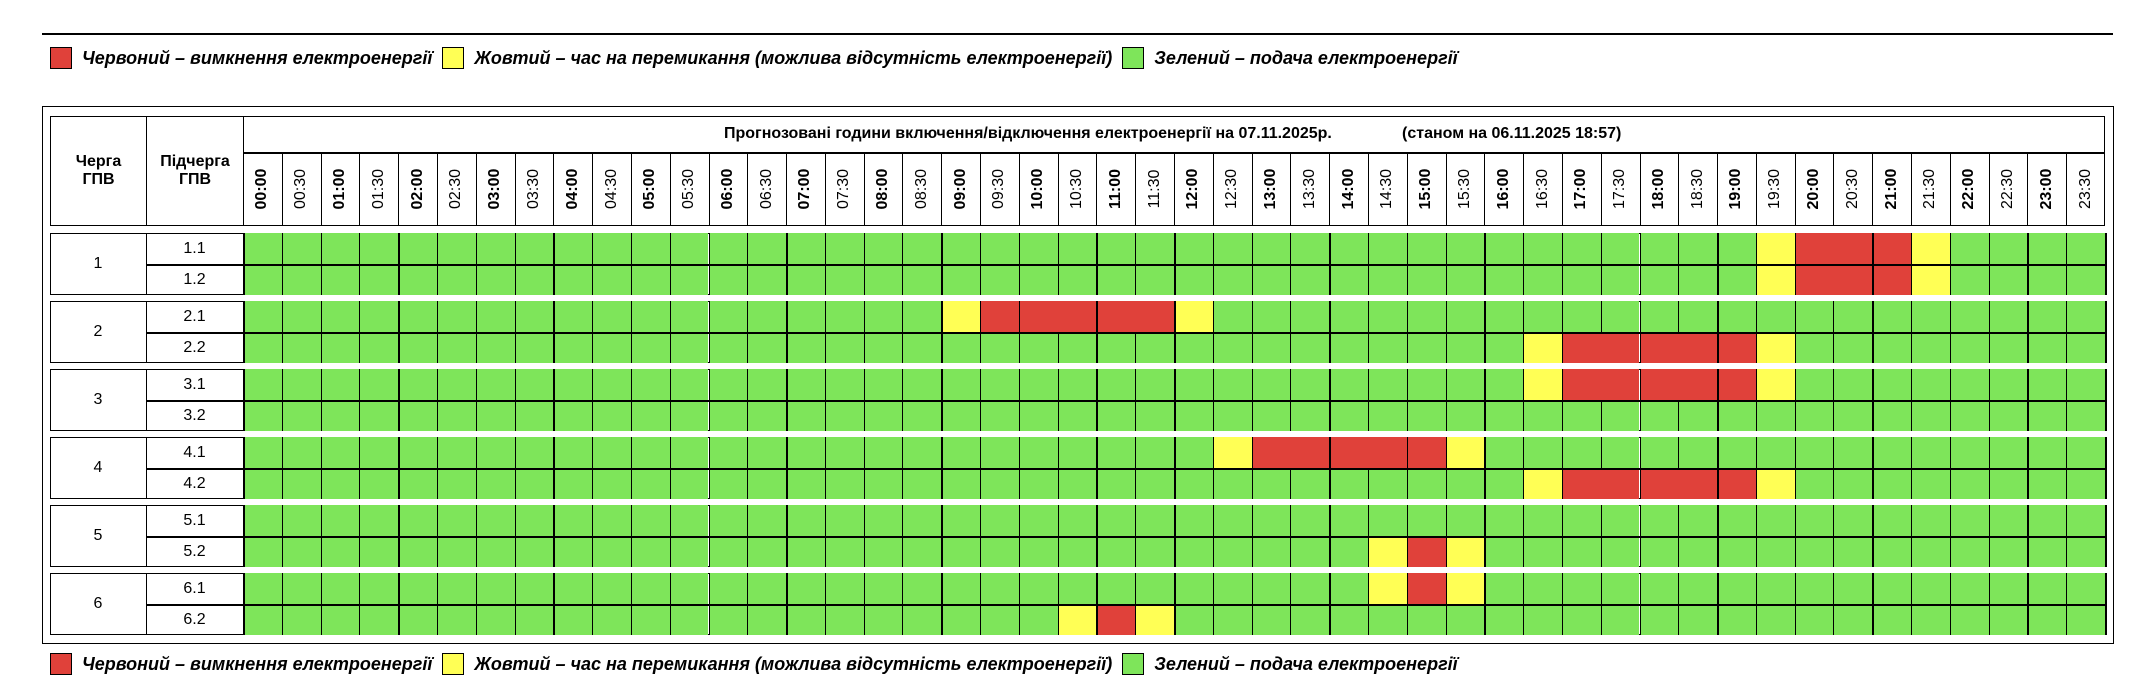 Image resolution: width=2144 pixels, height=679 pixels. What do you see at coordinates (257, 57) in the screenshot?
I see `legend-red-label: Червоний – вимкнення електроенергії` at bounding box center [257, 57].